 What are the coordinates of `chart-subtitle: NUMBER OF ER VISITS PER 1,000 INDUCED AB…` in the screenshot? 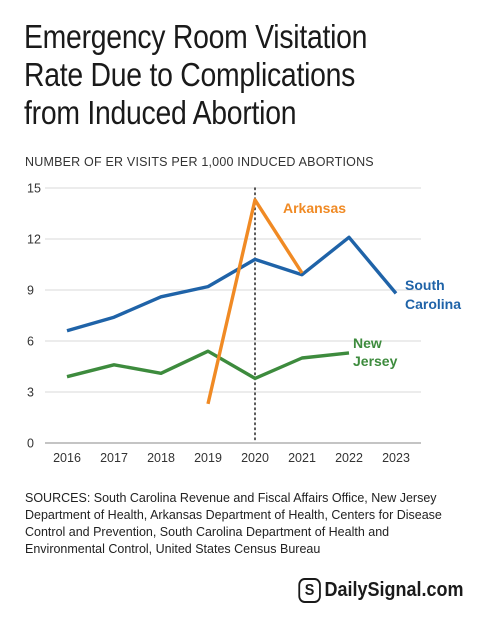 It's located at (199, 162).